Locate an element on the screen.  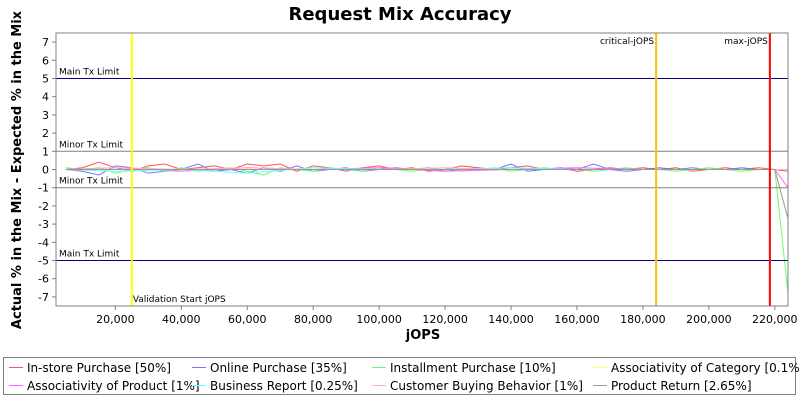
legend-label-3: Associativity of Category [0.1%] is located at coordinates (705, 368).